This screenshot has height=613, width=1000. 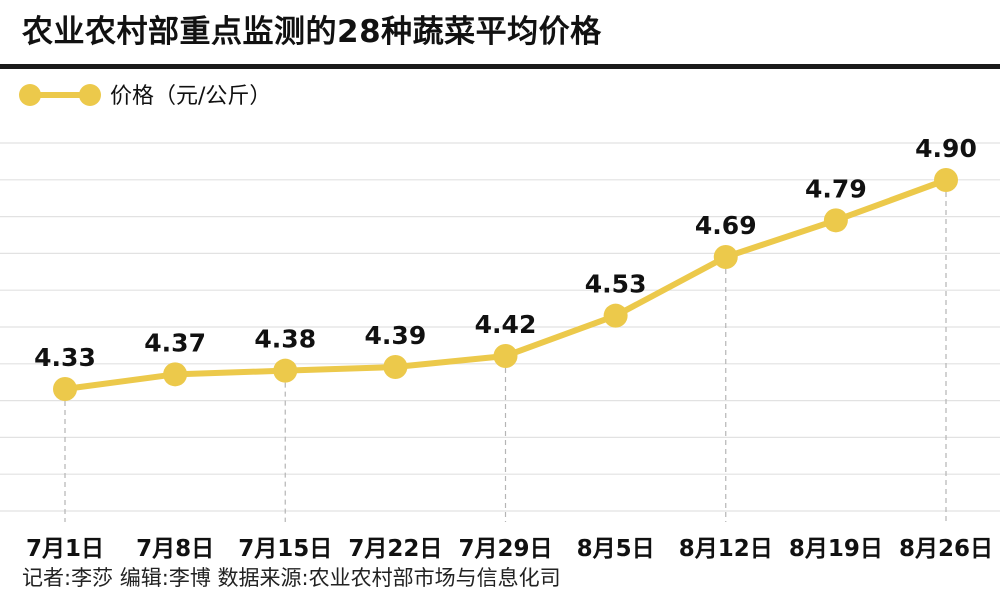 What do you see at coordinates (946, 549) in the screenshot?
I see `x-tick-label: 8月26日` at bounding box center [946, 549].